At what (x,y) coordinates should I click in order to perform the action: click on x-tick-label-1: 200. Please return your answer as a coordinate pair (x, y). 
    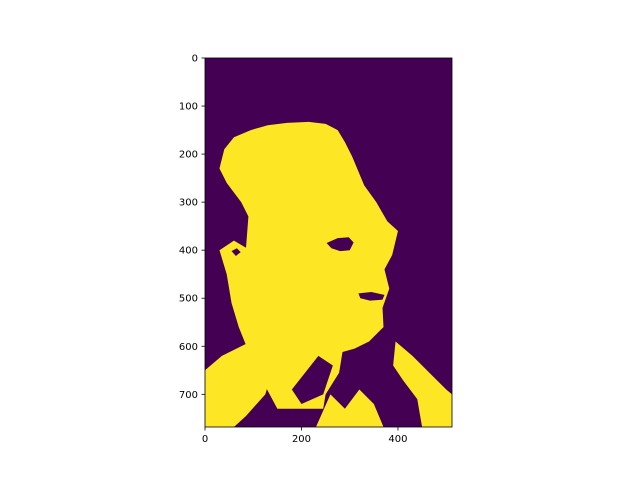
    Looking at the image, I should click on (301, 439).